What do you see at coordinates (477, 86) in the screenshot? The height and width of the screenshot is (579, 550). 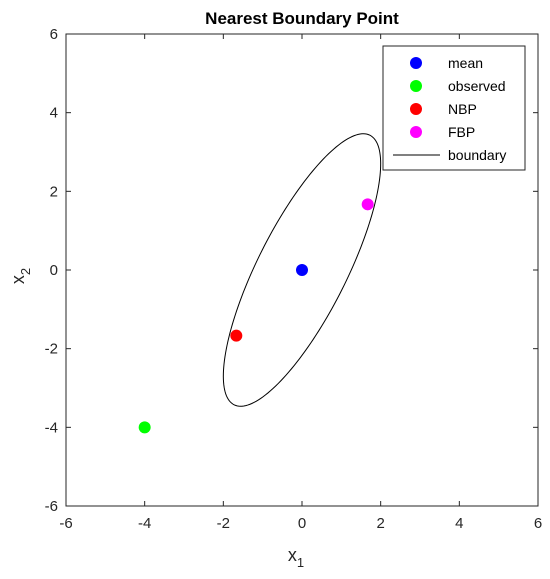 I see `legend-label-observed: observed` at bounding box center [477, 86].